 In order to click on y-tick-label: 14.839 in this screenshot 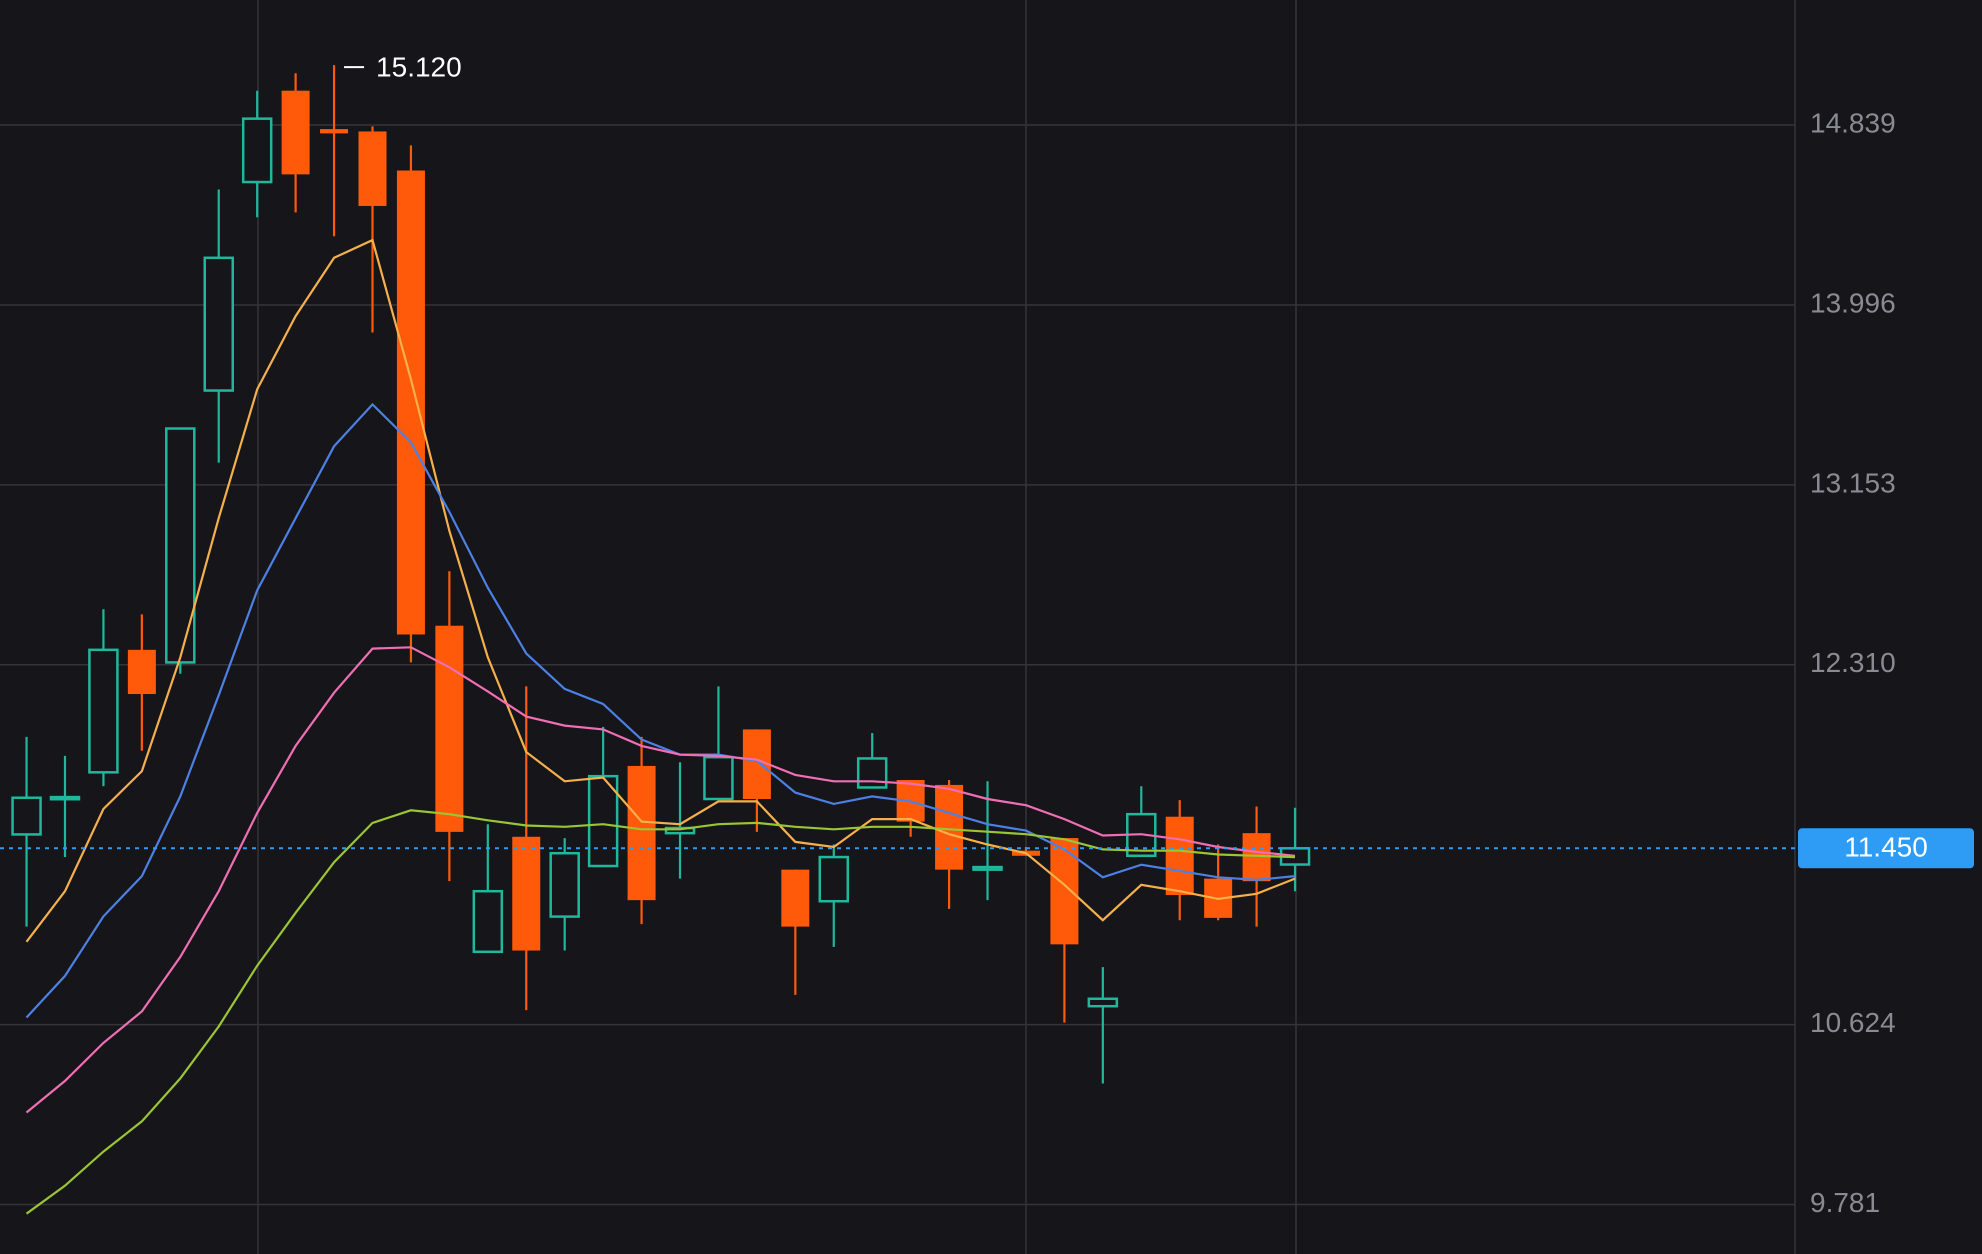, I will do `click(1853, 122)`.